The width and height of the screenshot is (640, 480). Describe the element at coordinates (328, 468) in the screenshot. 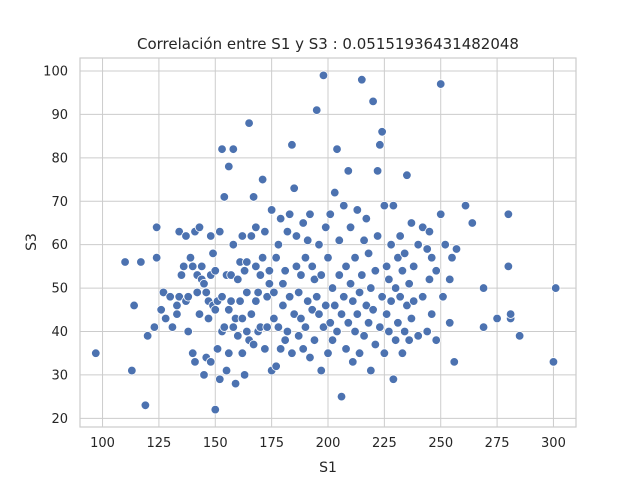

I see `x-axis-label: S1` at that location.